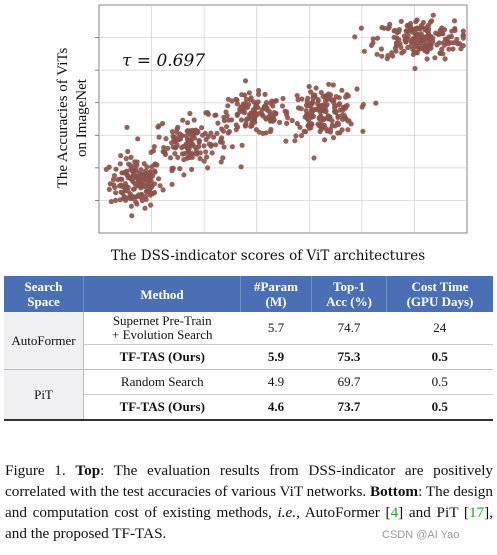 This screenshot has width=497, height=555. What do you see at coordinates (162, 407) in the screenshot?
I see `method-cell: TF-TAS (Ours)` at bounding box center [162, 407].